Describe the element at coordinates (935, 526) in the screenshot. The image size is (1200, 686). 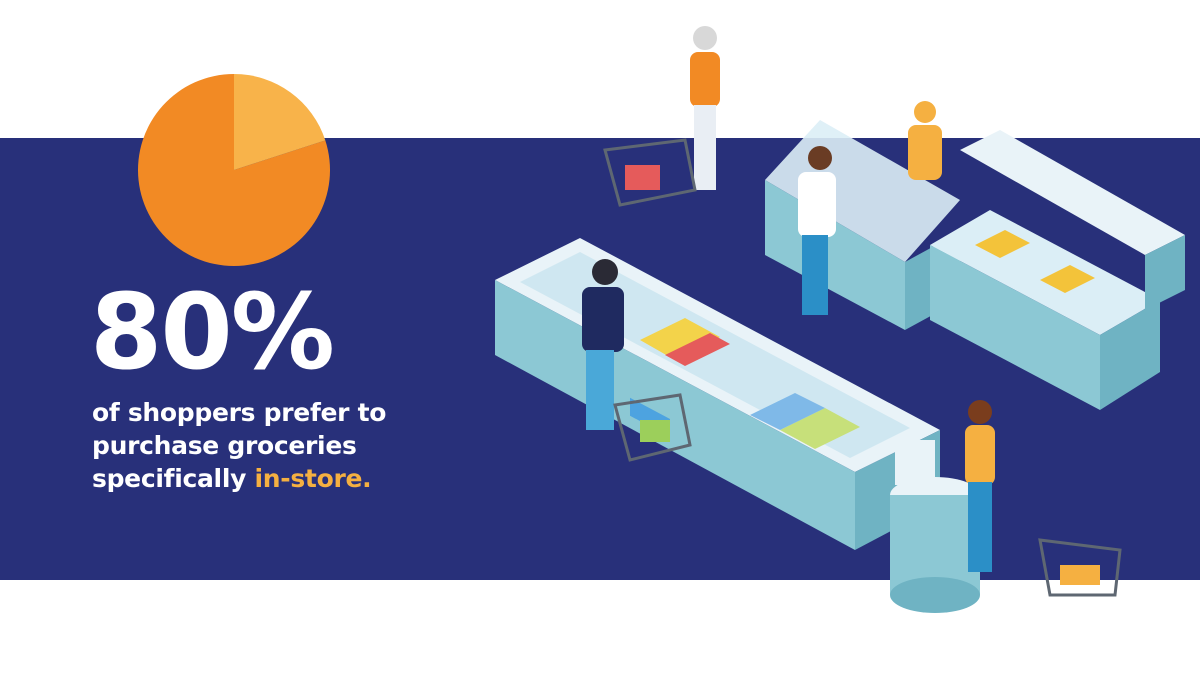
I see `checkout-scale` at that location.